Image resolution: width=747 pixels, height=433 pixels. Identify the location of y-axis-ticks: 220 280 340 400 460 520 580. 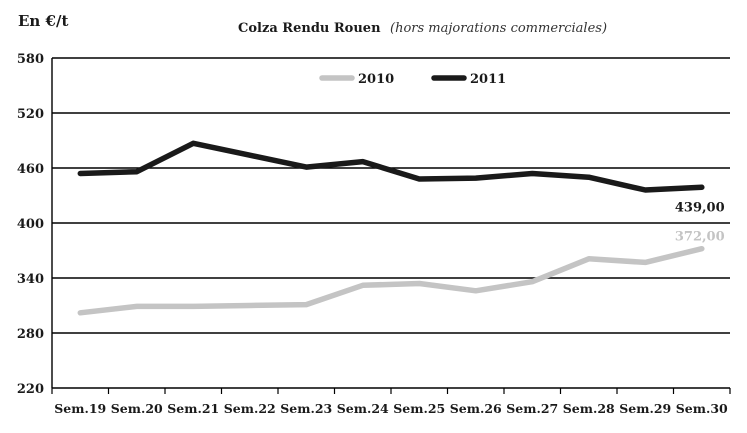
(30, 224).